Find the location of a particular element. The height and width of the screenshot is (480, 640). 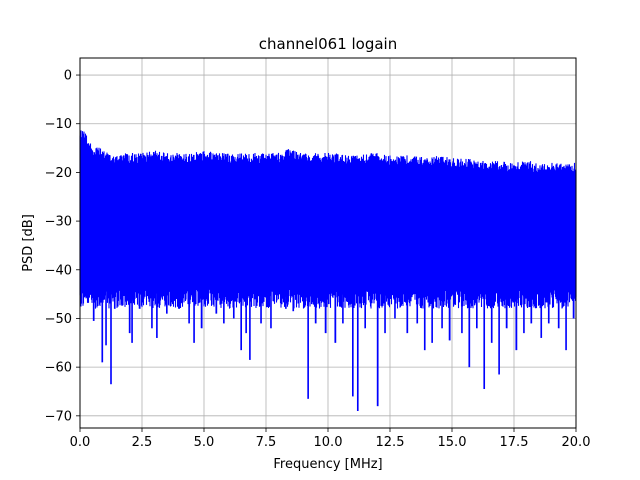

chart-title: channel061 logain is located at coordinates (328, 44).